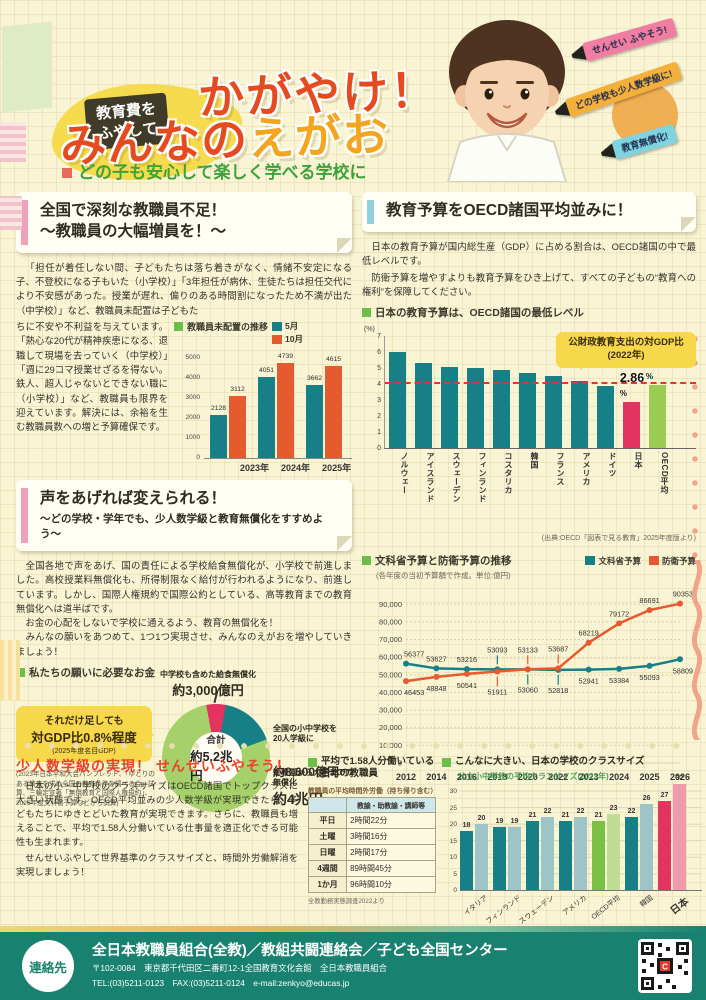 This screenshot has width=706, height=1000. I want to click on svg-text: 2024, so click(619, 777).